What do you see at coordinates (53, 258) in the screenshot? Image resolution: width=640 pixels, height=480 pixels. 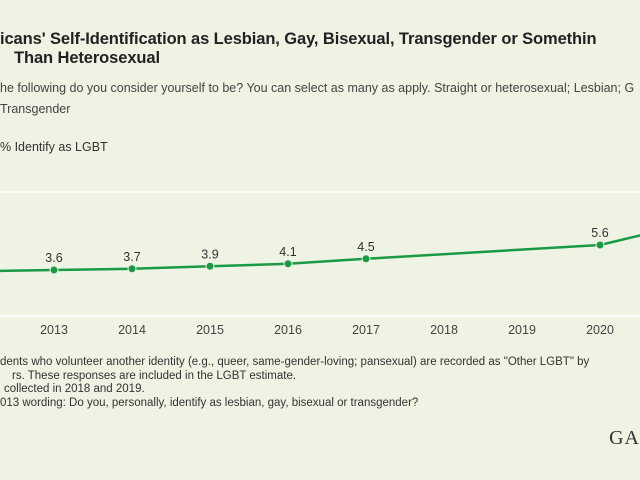 I see `data-label: 3.6` at bounding box center [53, 258].